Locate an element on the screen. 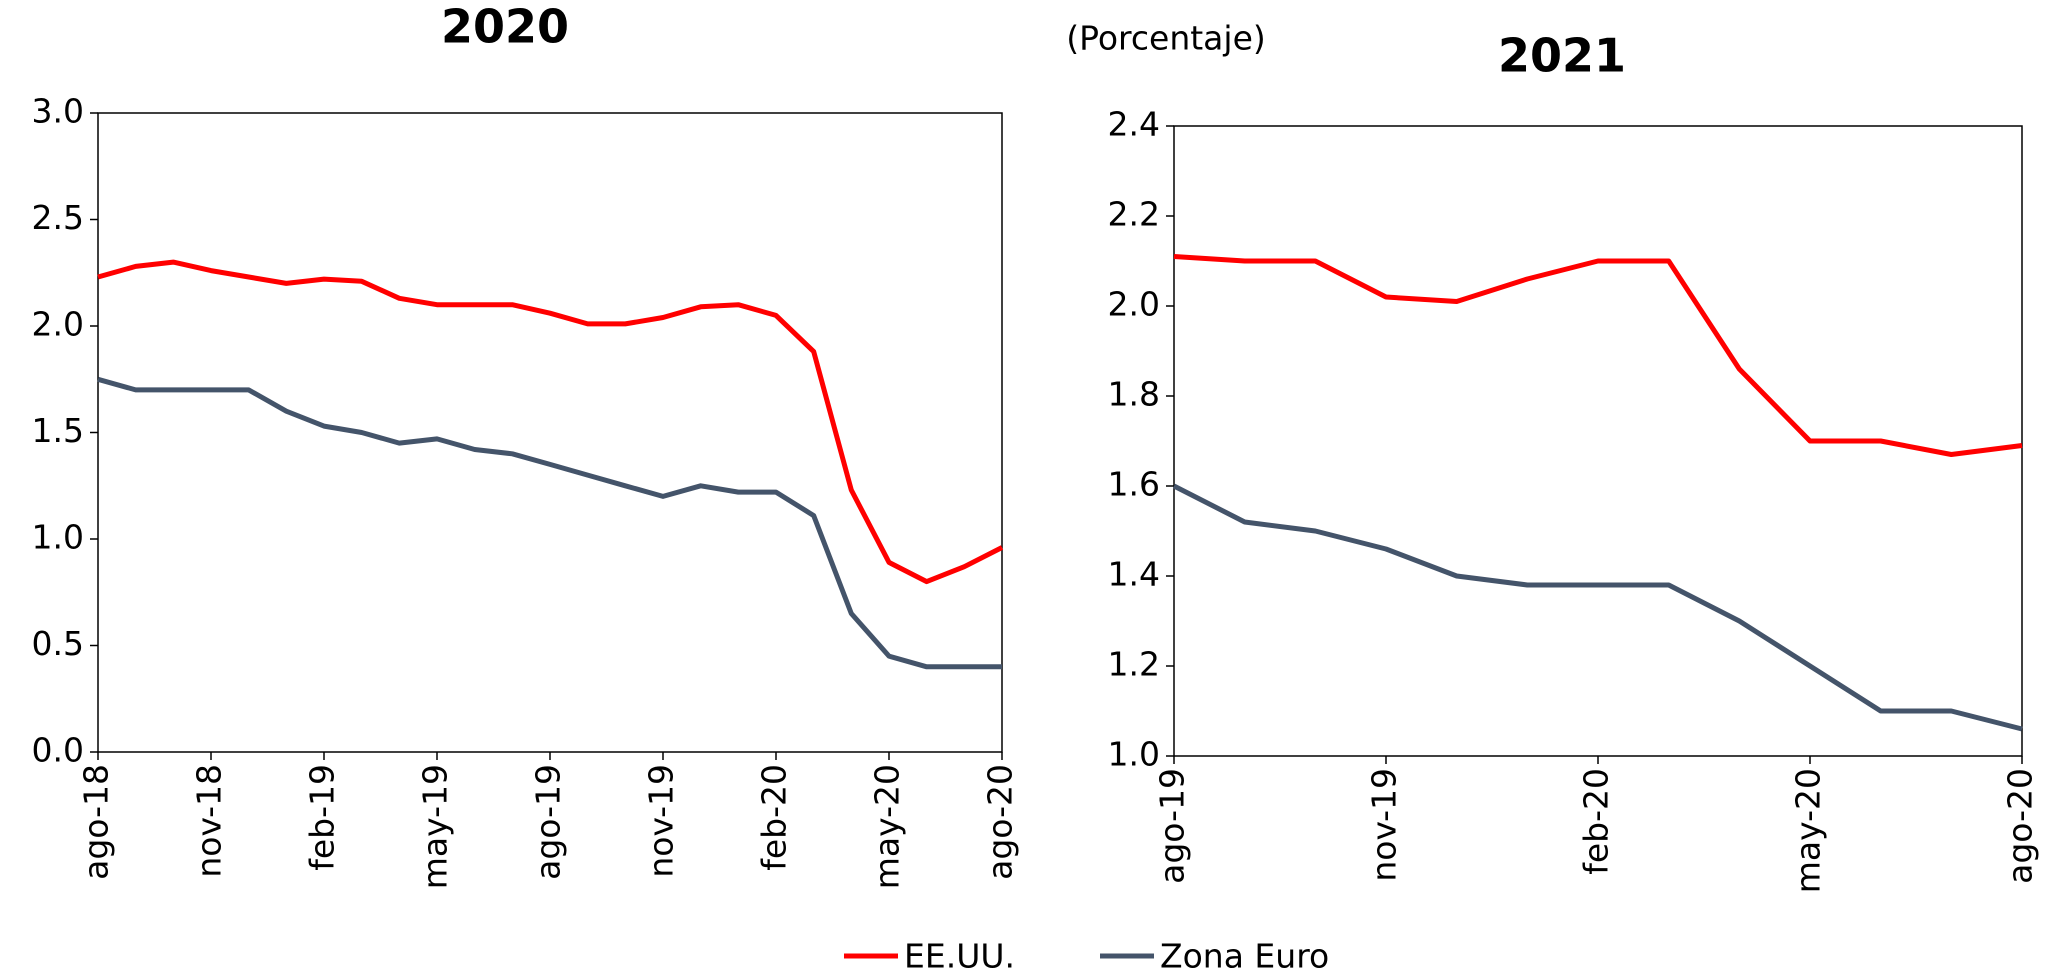 The width and height of the screenshot is (2051, 973). y-tick-label: 0.5 is located at coordinates (58, 643).